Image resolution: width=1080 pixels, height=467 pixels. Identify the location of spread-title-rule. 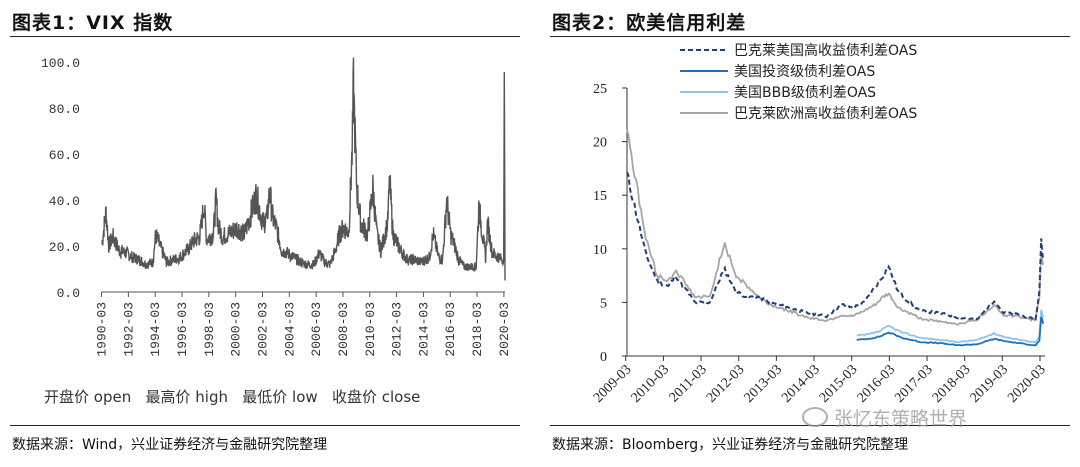
(810, 36).